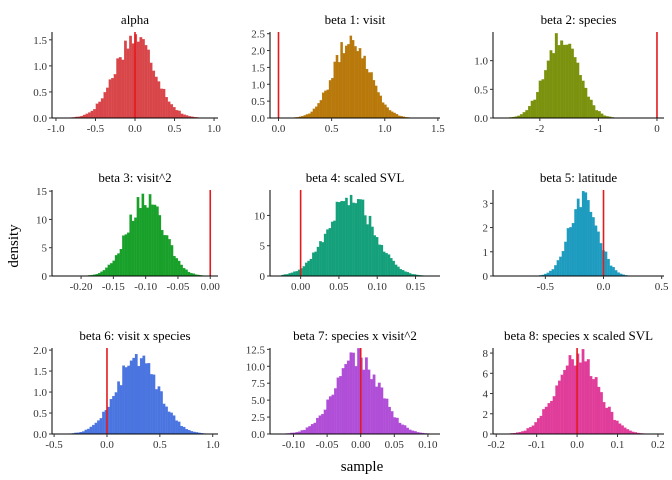 The image size is (672, 480). Describe the element at coordinates (481, 119) in the screenshot. I see `y-tick-label: 0.0` at that location.